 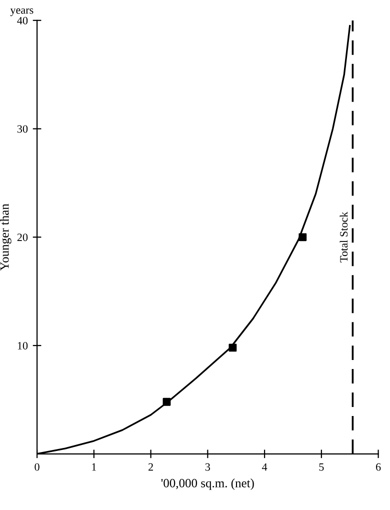 I want to click on x-tick-label: 5, so click(x=321, y=467).